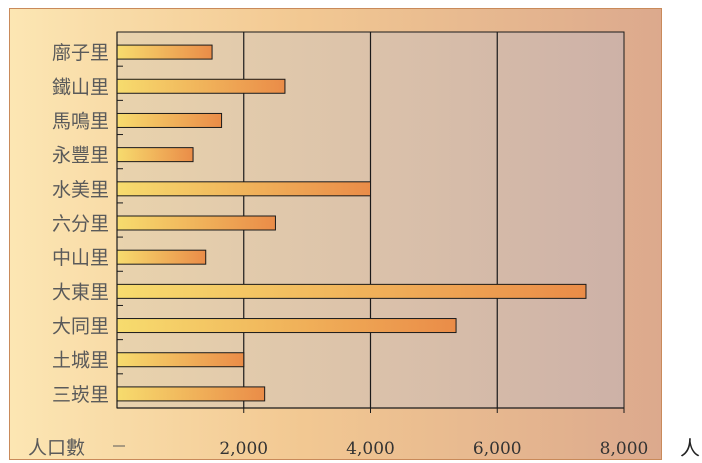 The image size is (702, 463). Describe the element at coordinates (624, 449) in the screenshot. I see `x-tick-label: 8,000` at that location.